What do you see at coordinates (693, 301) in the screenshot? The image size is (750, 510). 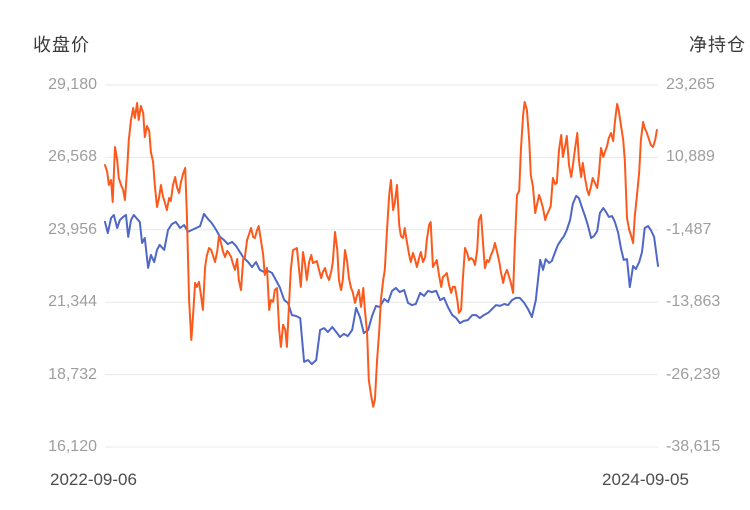 I see `right-axis-tick: -13,863` at bounding box center [693, 301].